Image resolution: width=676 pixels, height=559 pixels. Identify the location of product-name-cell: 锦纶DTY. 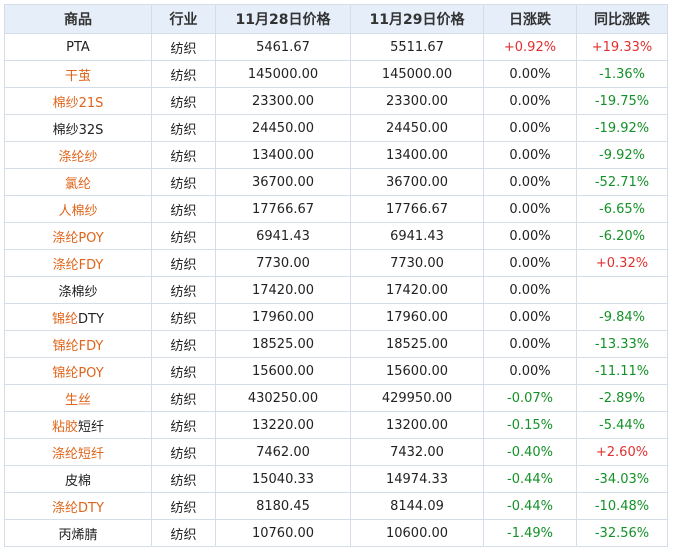
(78, 317).